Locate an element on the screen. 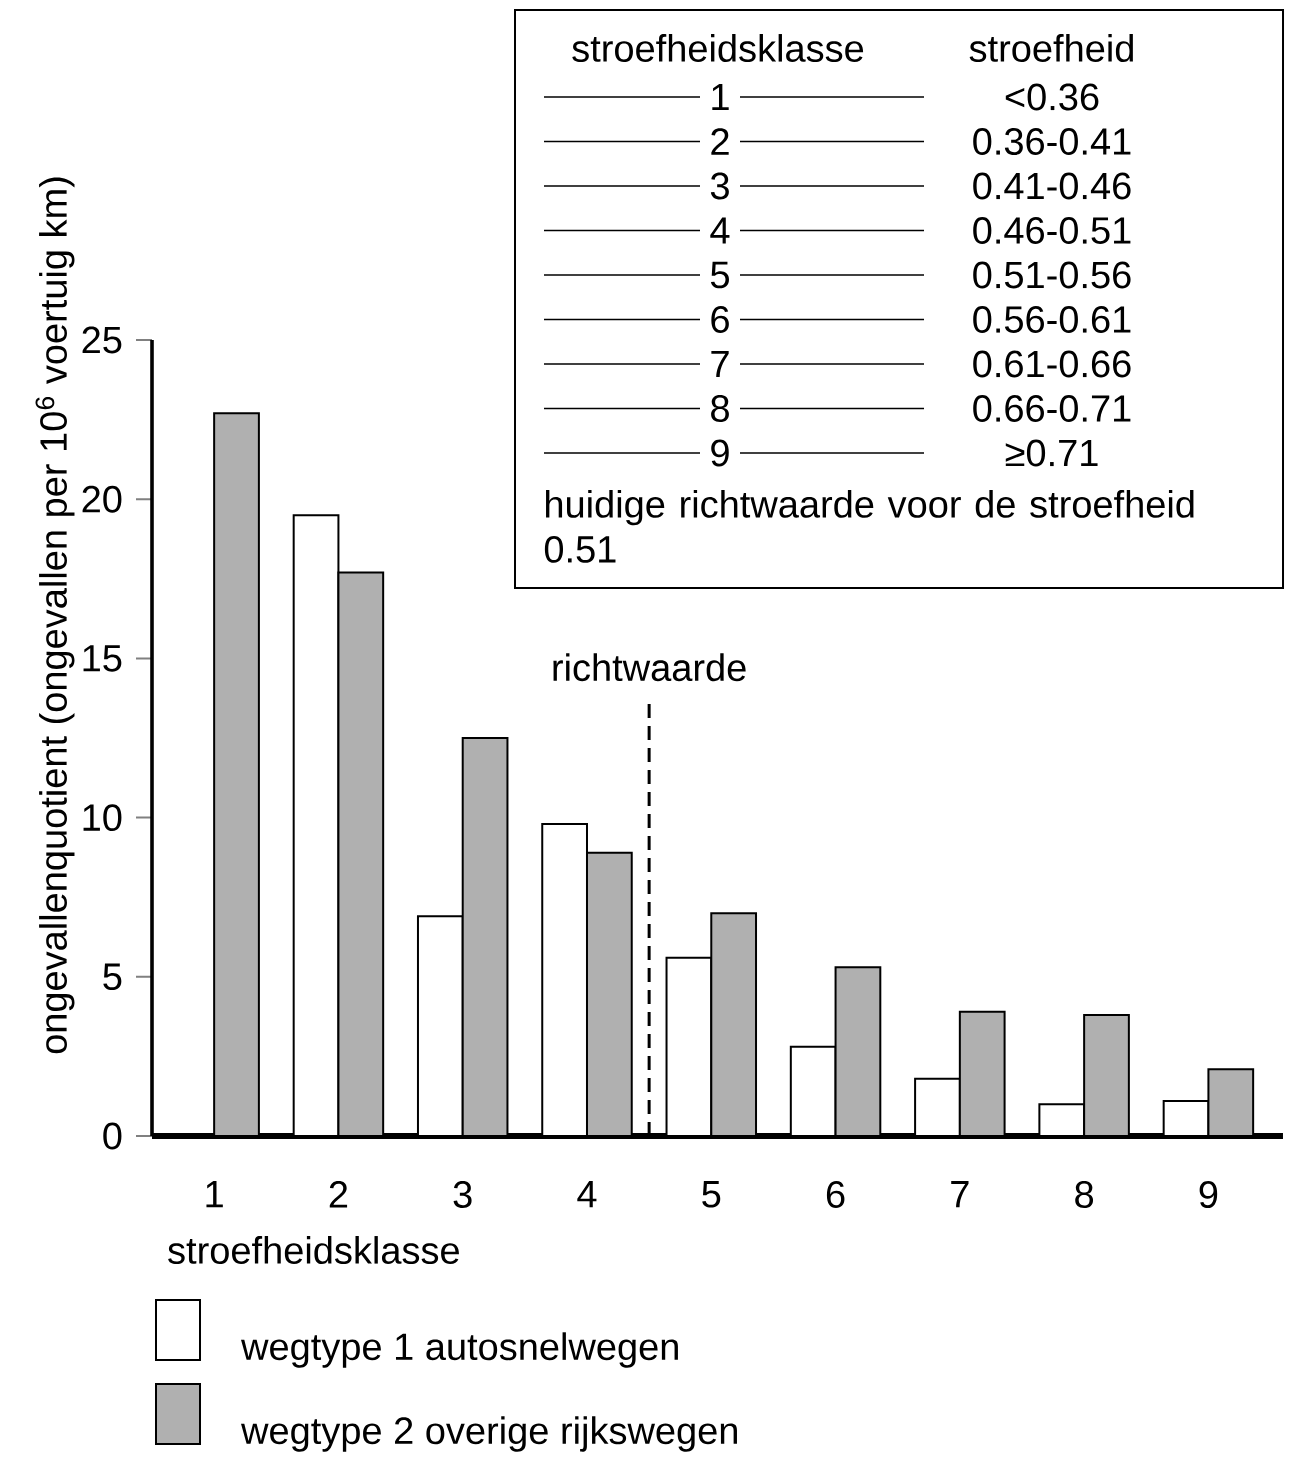 The image size is (1292, 1459). text: 0.41-0.46 is located at coordinates (1052, 186).